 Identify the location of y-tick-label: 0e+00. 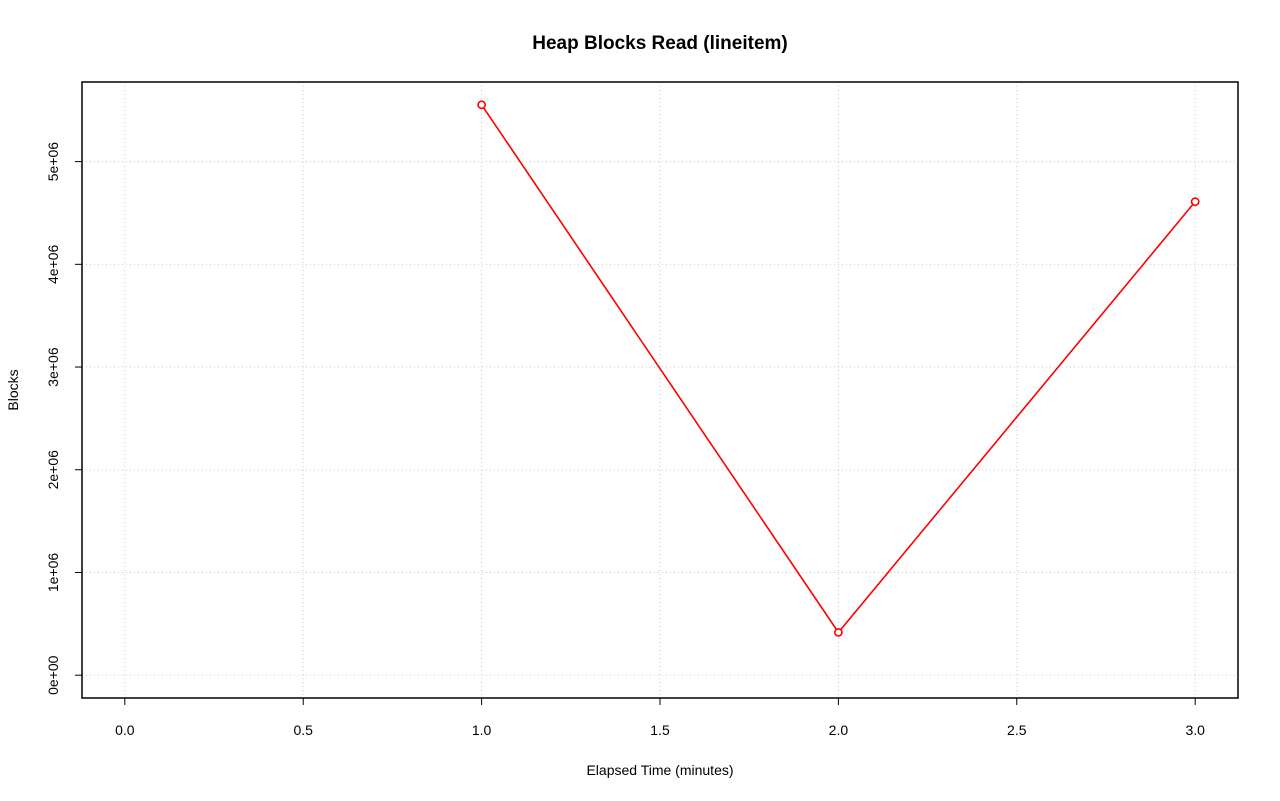
(53, 675).